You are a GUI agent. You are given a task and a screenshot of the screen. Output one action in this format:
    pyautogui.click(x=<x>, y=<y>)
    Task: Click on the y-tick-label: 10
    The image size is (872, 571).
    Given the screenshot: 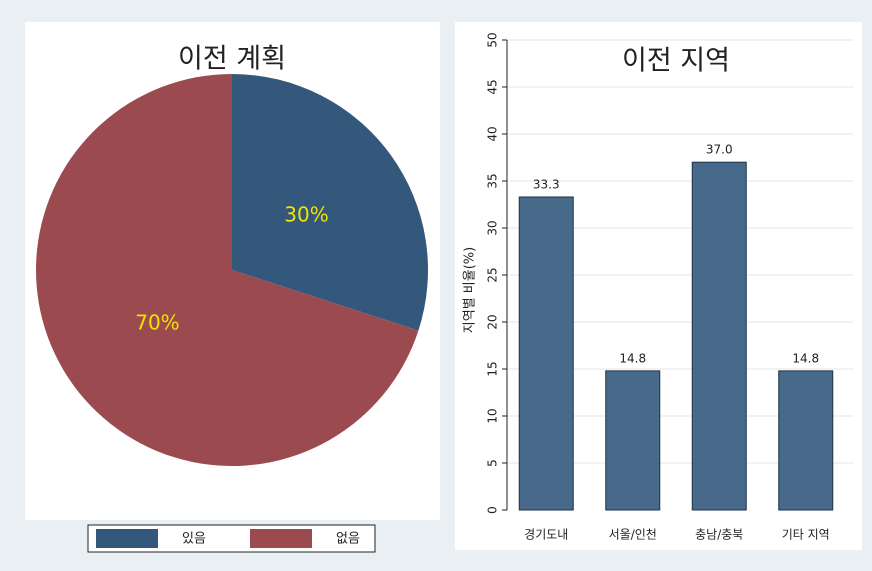 What is the action you would take?
    pyautogui.click(x=493, y=415)
    